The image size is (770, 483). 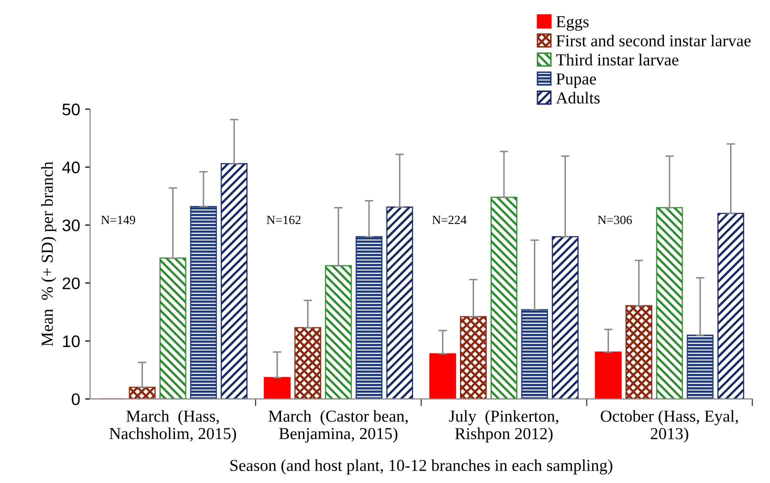 What do you see at coordinates (669, 426) in the screenshot?
I see `x-tick-label: October (Hass, Eyal, 2013)` at bounding box center [669, 426].